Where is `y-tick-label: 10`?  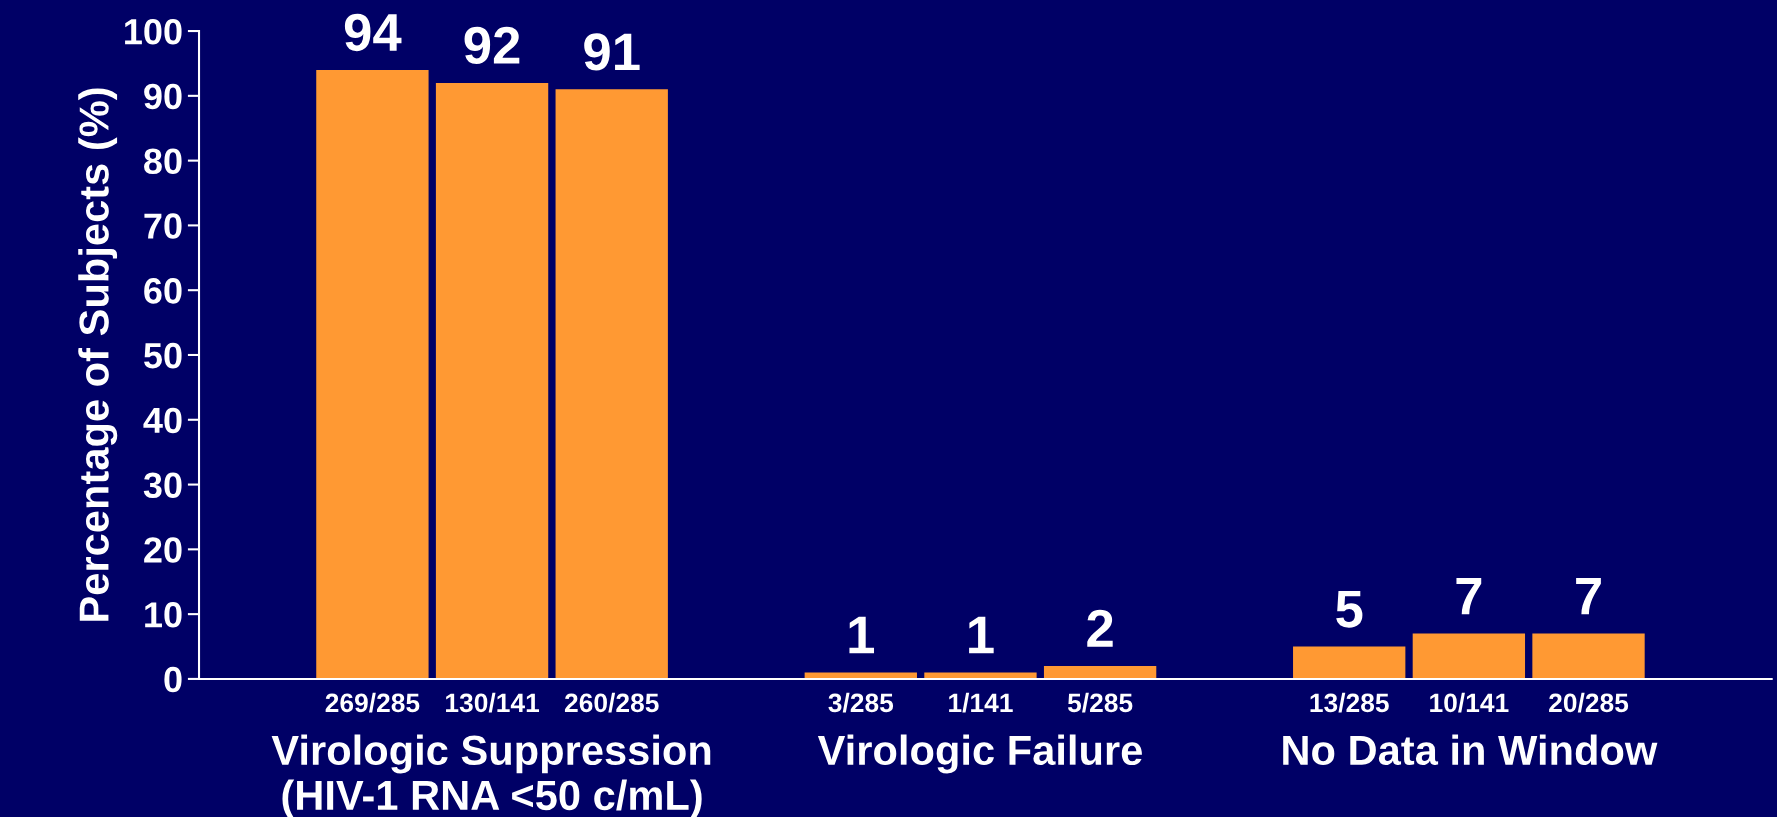
y-tick-label: 10 is located at coordinates (163, 615).